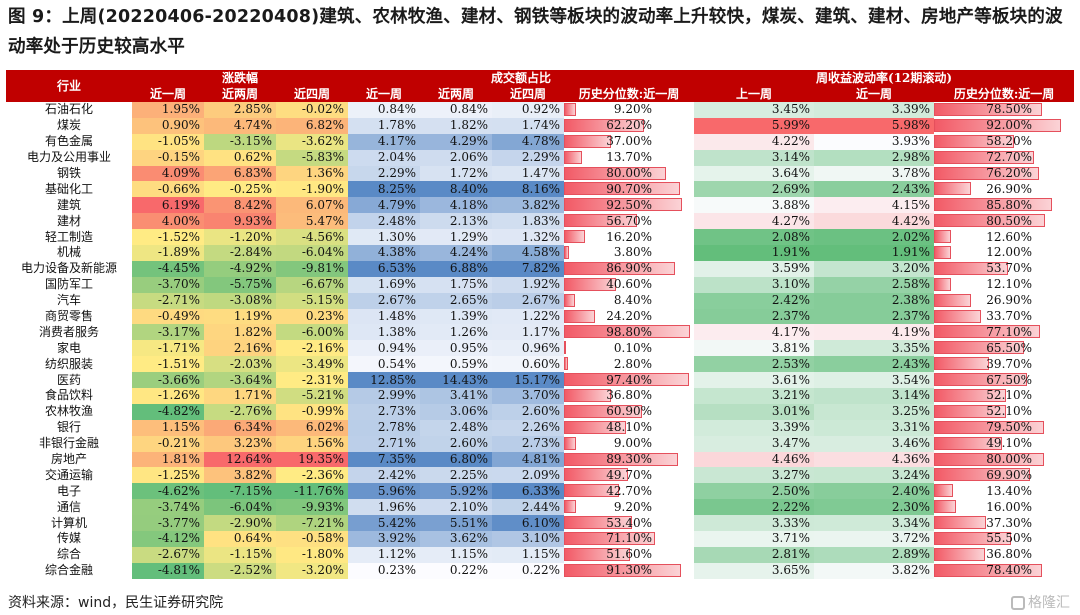  Describe the element at coordinates (240, 396) in the screenshot. I see `change-cell: 1.71%` at that location.